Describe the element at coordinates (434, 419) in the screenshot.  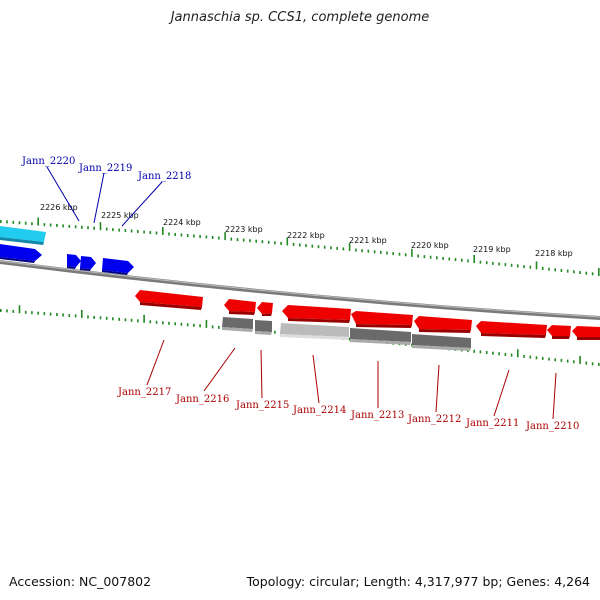
I see `gene-label-jann-2212: Jann_2212` at that location.